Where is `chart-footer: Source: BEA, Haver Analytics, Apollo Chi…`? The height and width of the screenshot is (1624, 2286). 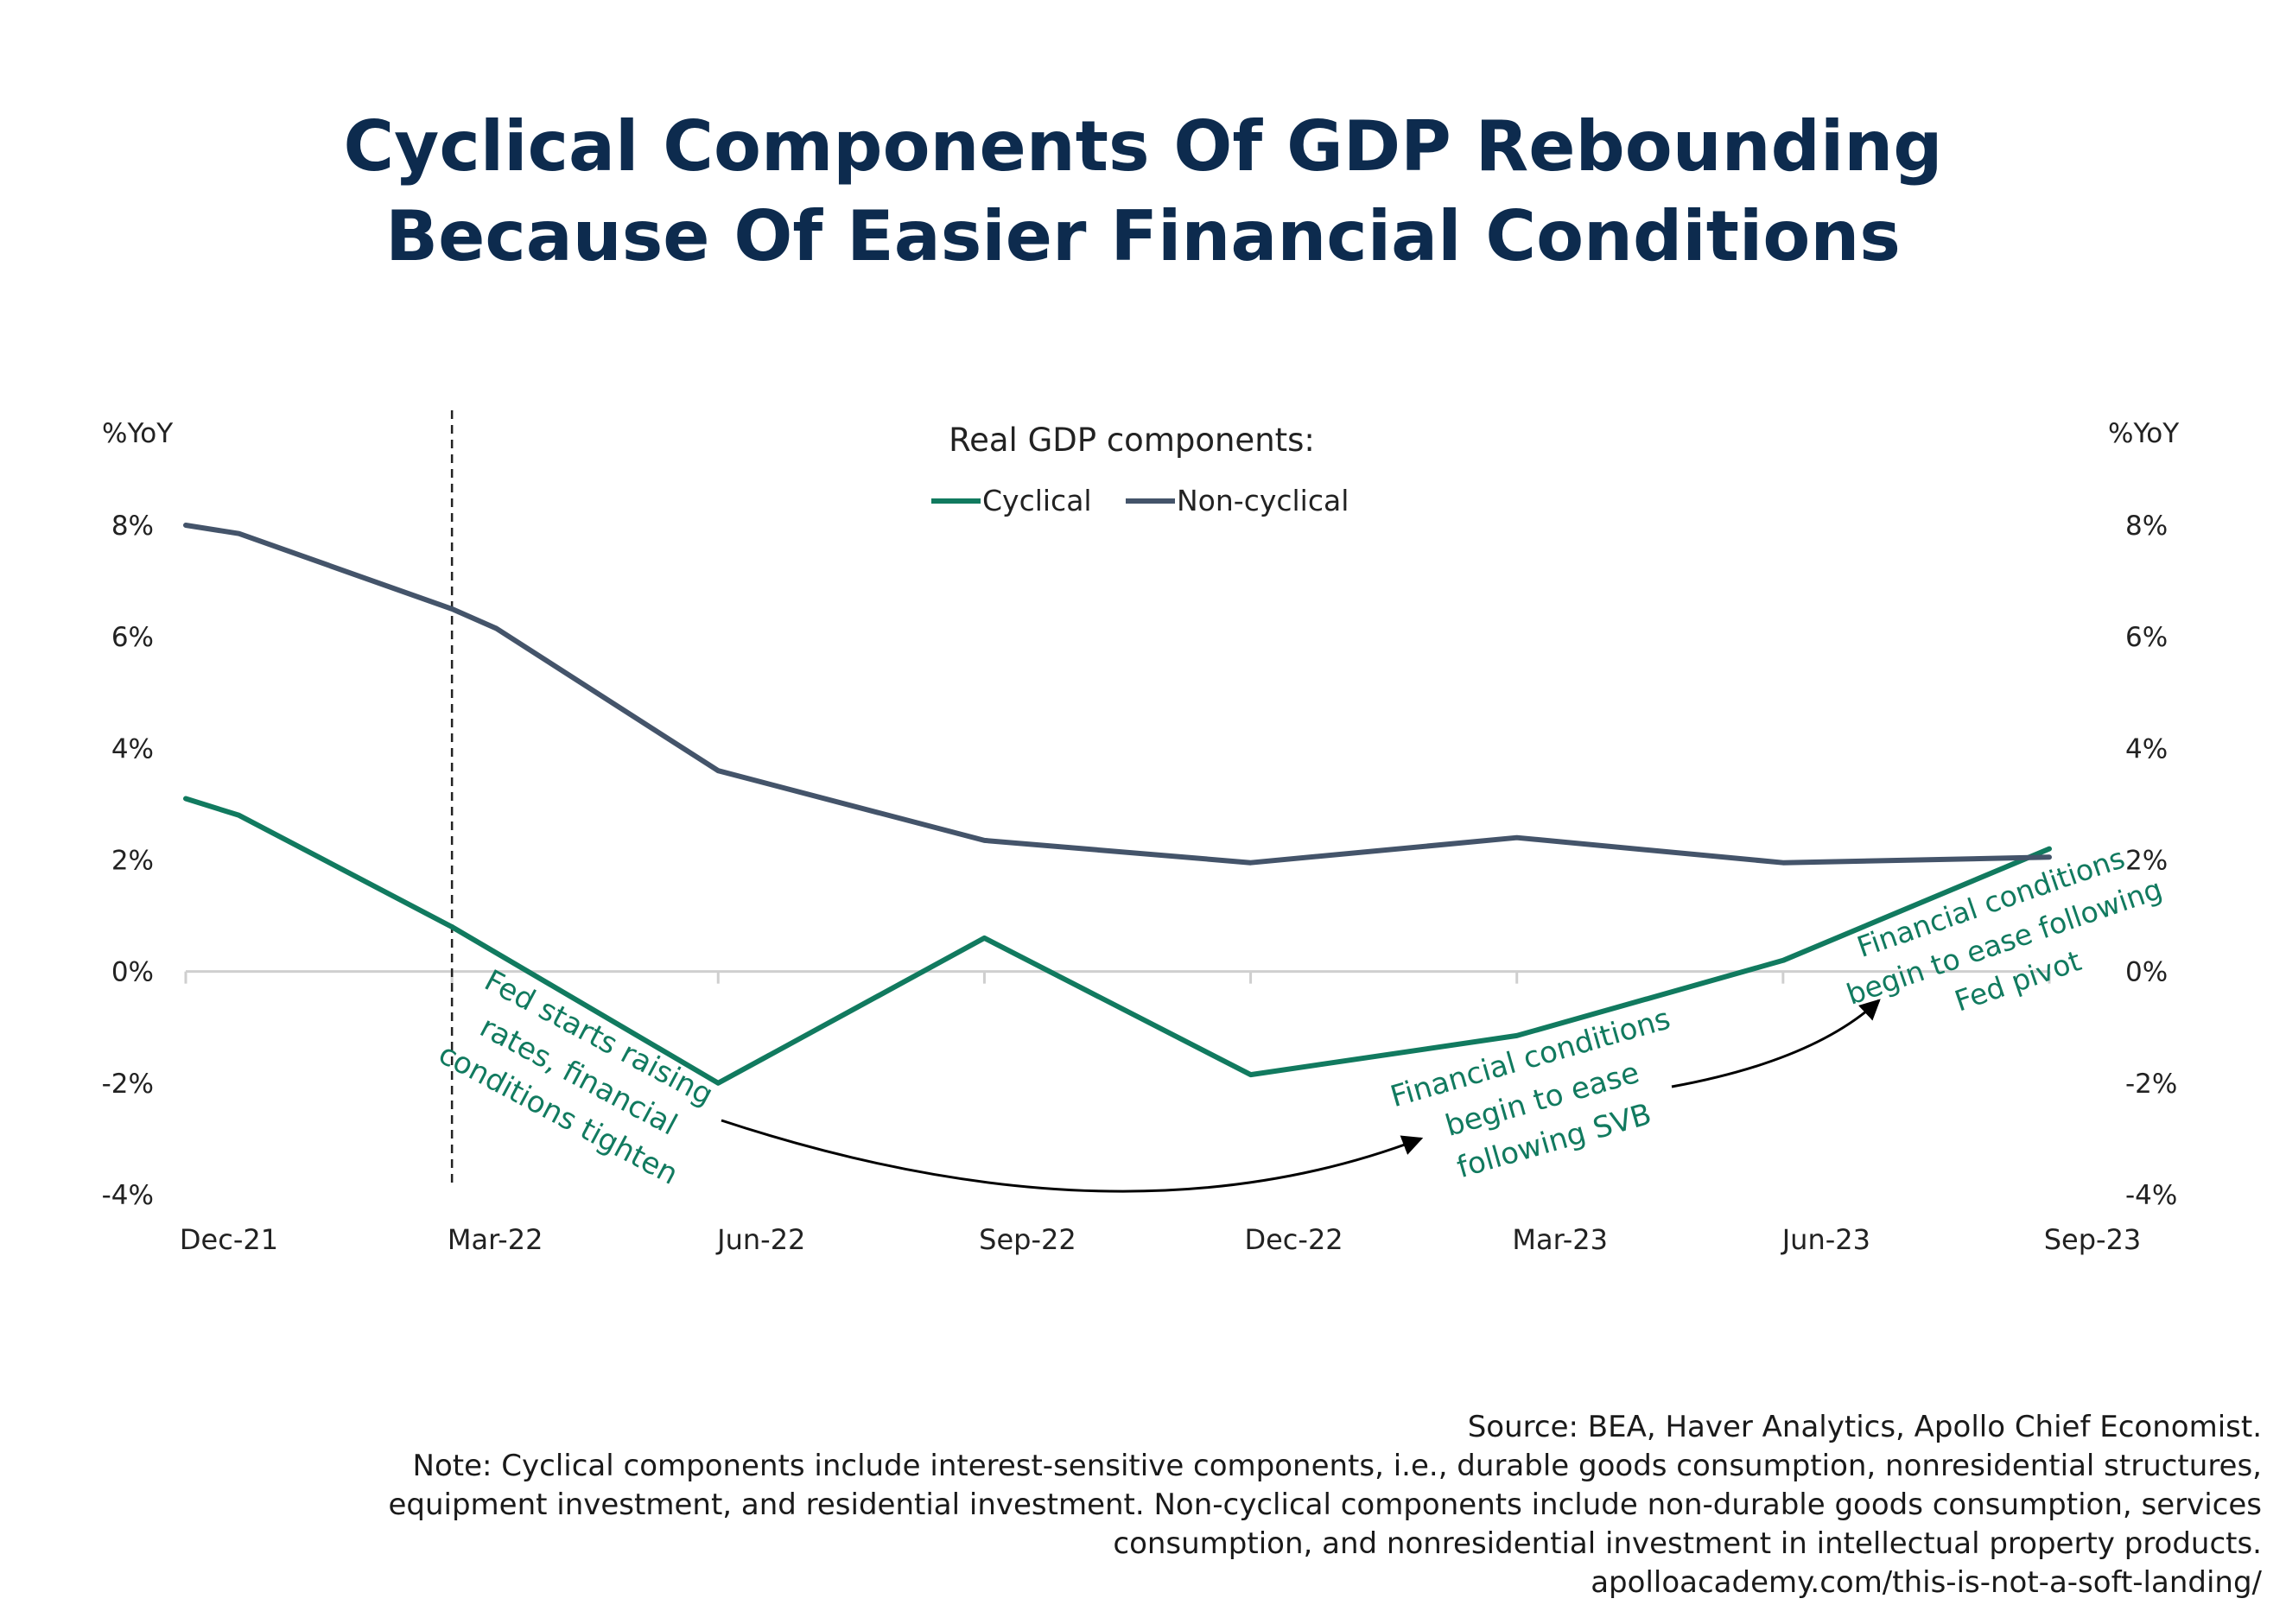 chart-footer: Source: BEA, Haver Analytics, Apollo Chi… is located at coordinates (1139, 1505).